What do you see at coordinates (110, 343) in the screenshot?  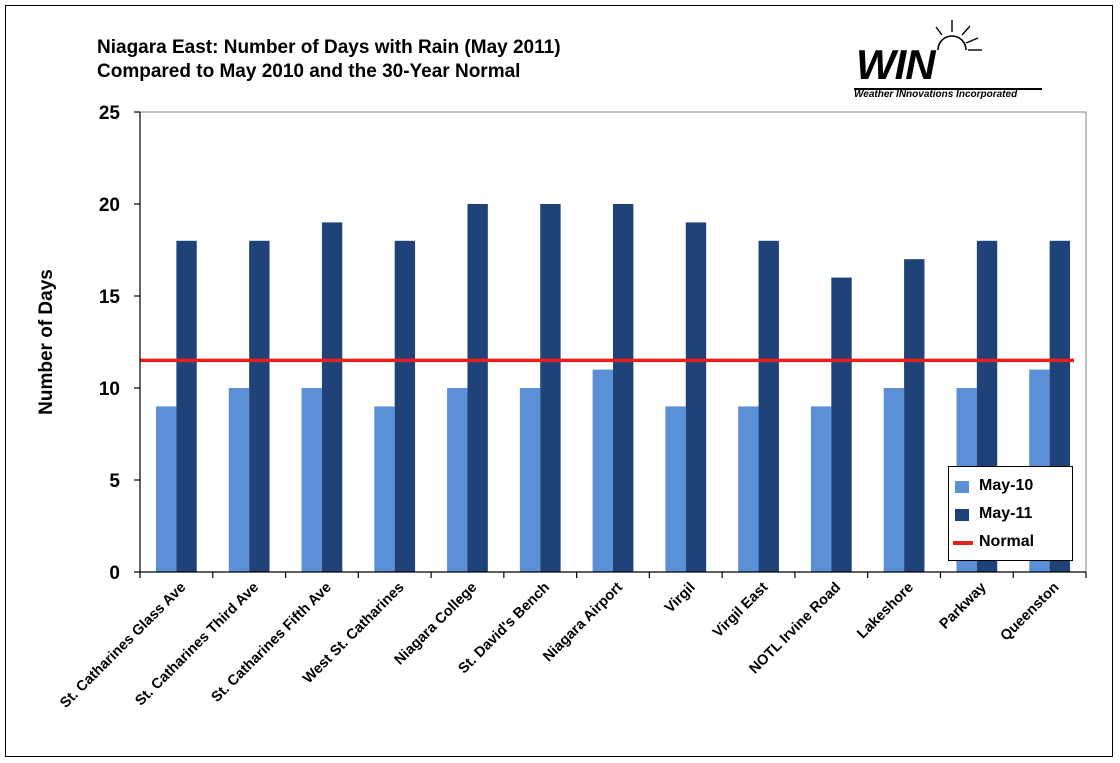 I see `y-tick-labels: 0 5 10 15 20 25` at bounding box center [110, 343].